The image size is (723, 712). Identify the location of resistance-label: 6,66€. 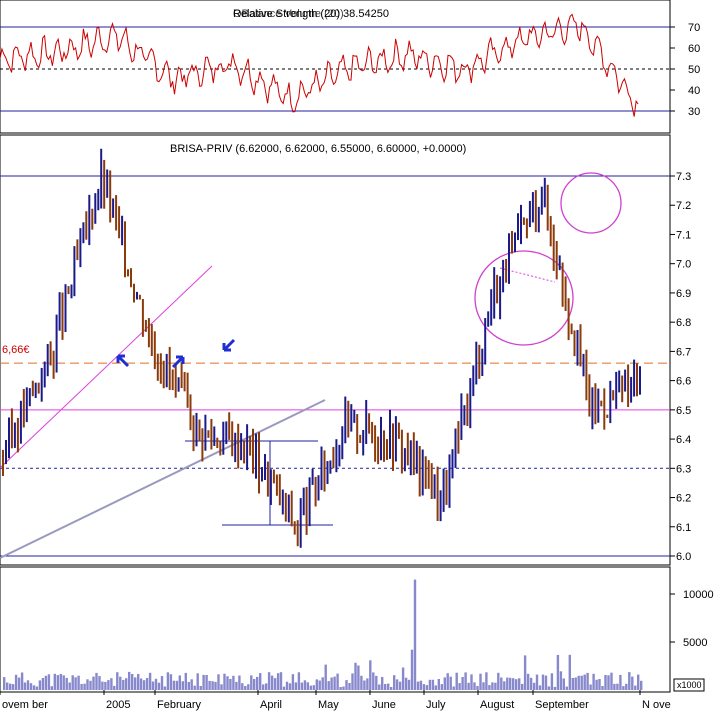
(16, 350).